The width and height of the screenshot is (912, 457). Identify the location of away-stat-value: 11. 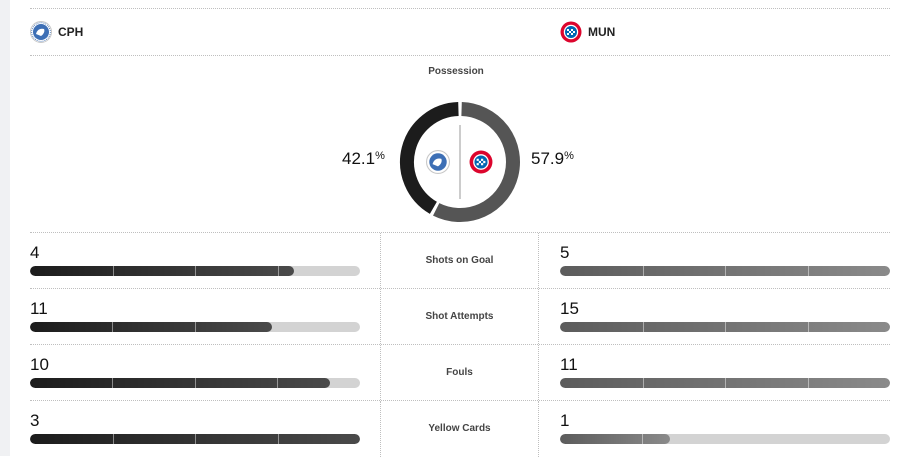
(569, 364).